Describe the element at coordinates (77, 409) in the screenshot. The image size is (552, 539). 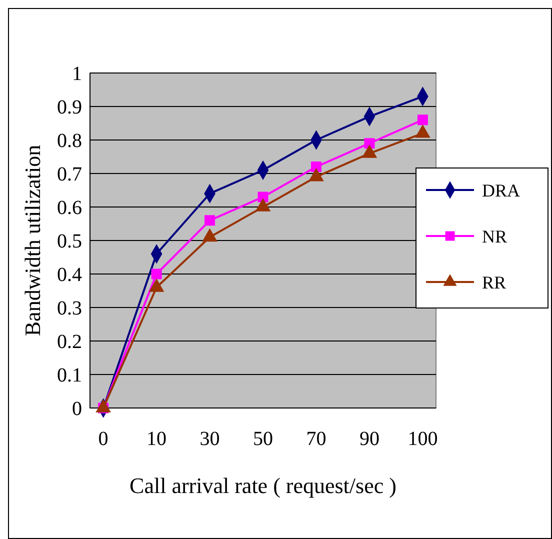
I see `y-tick-label: 0` at that location.